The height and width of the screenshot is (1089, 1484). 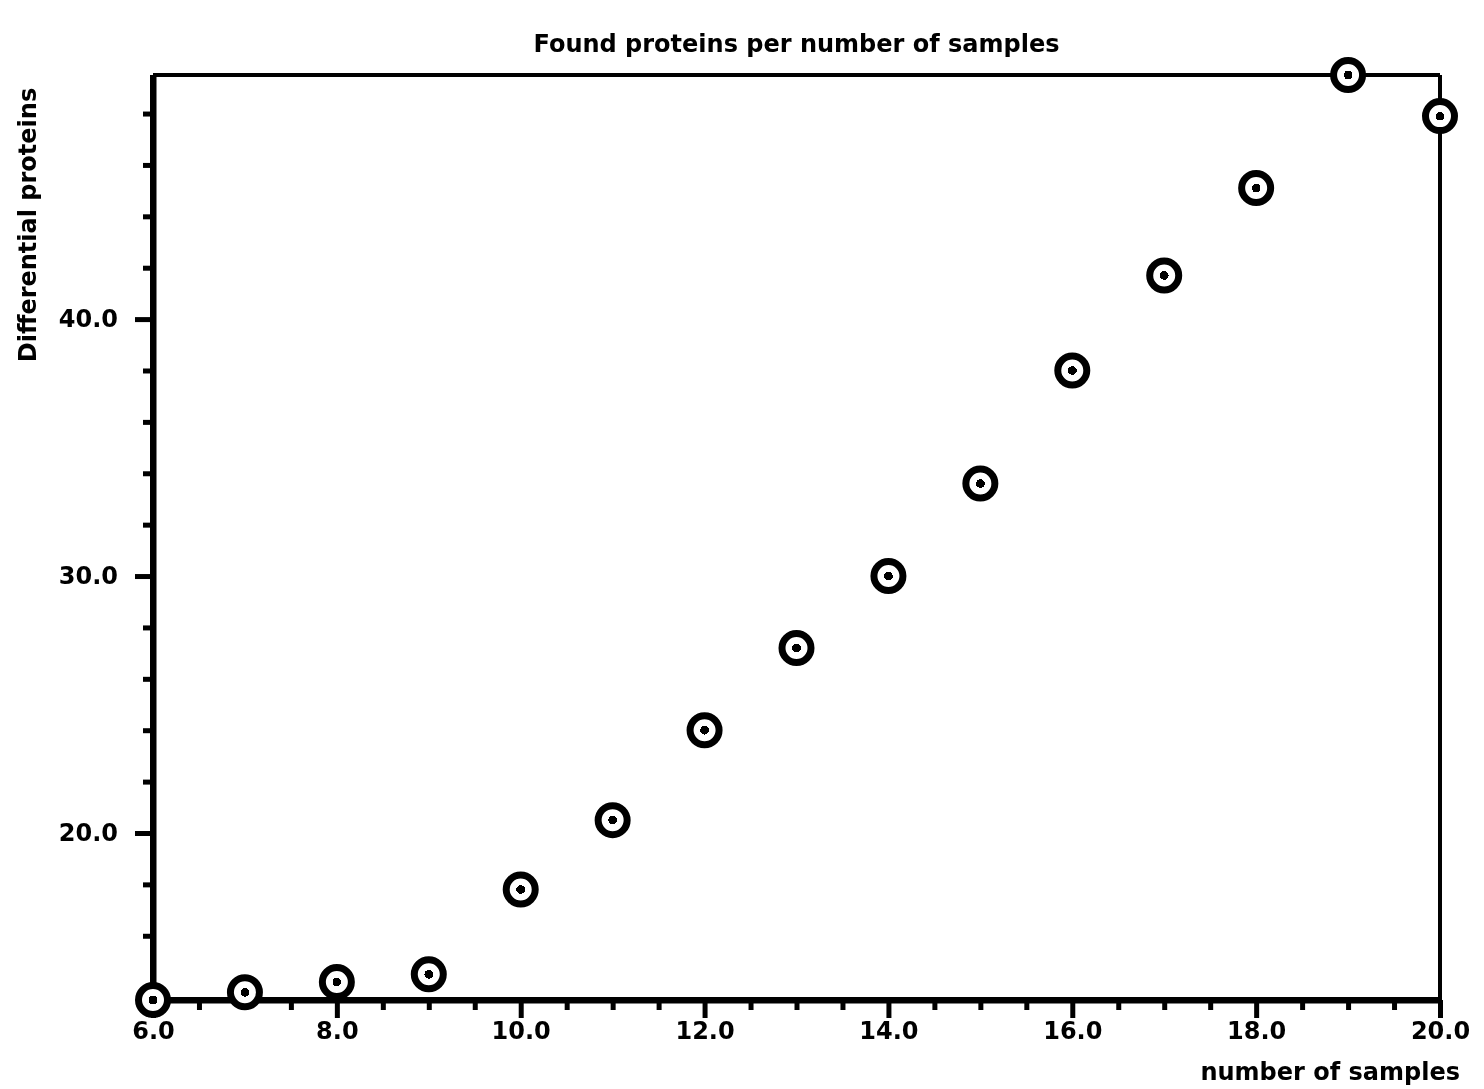 I want to click on y-tick-label: 20.0, so click(x=88, y=833).